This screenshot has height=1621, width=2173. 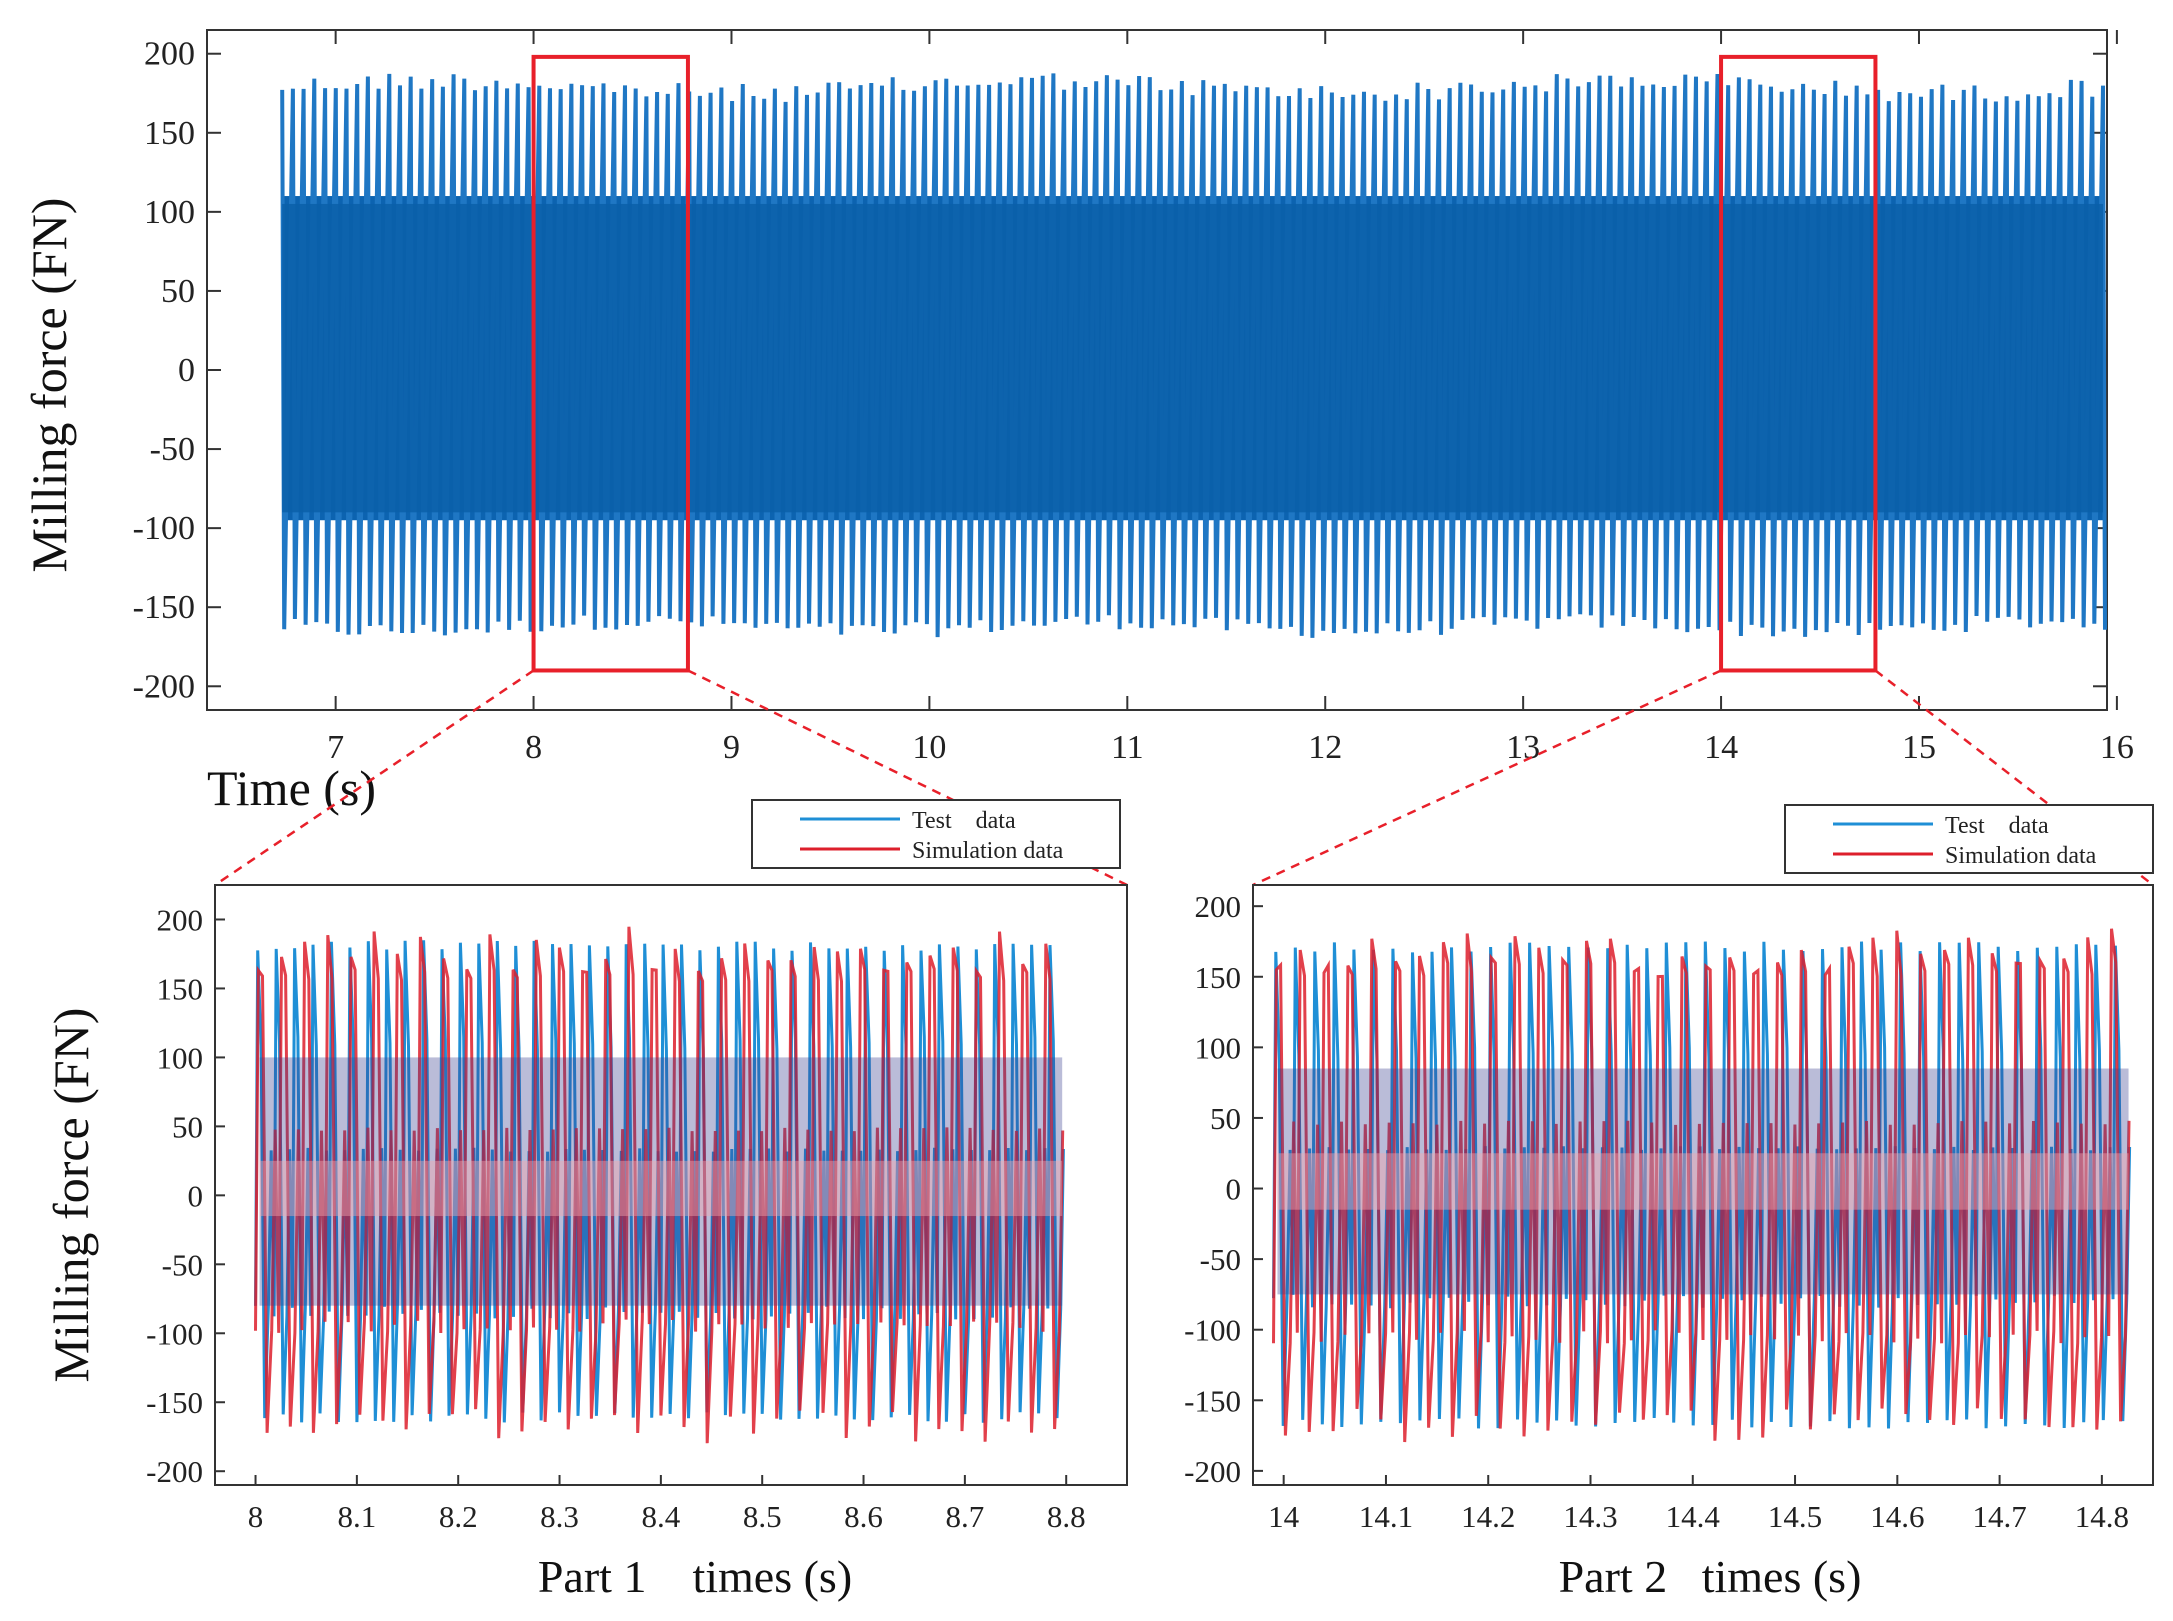 I want to click on overview-y-tick-label: 50, so click(x=178, y=291).